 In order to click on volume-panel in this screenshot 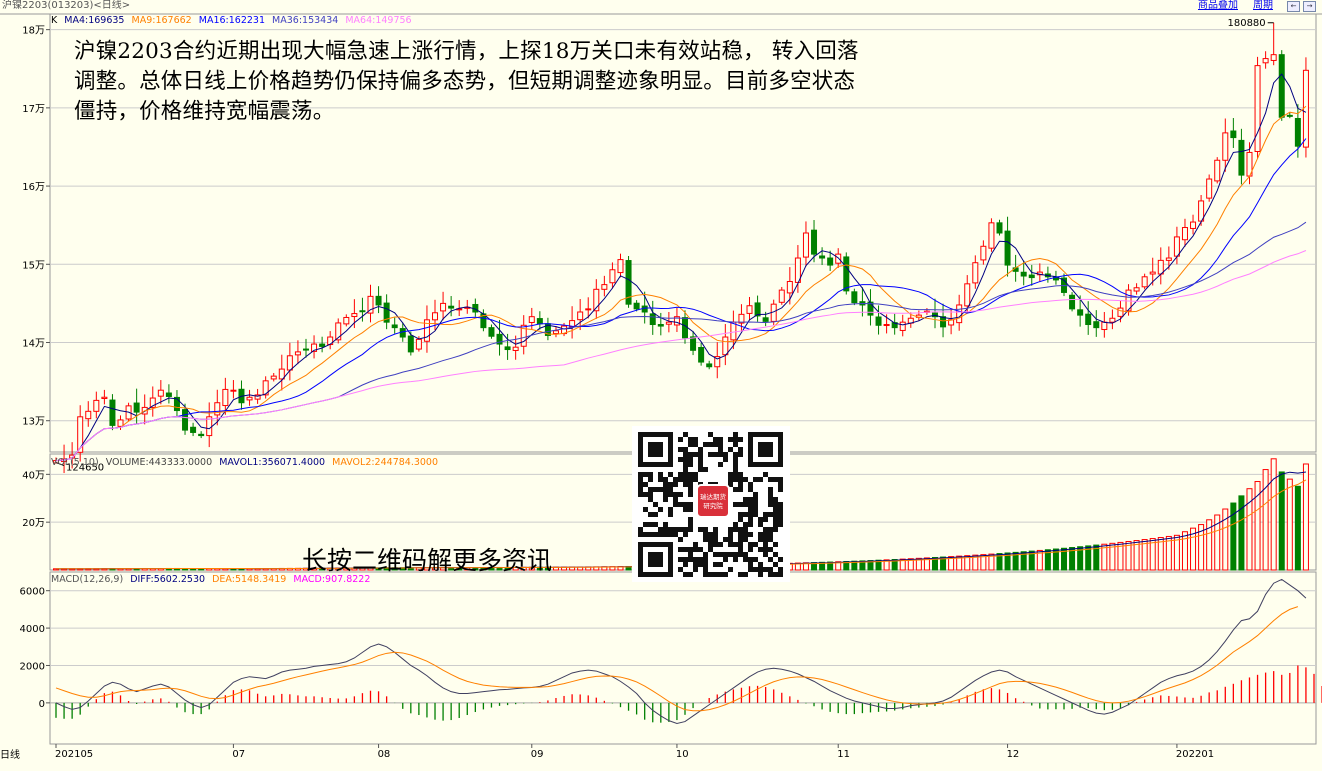, I will do `click(681, 514)`.